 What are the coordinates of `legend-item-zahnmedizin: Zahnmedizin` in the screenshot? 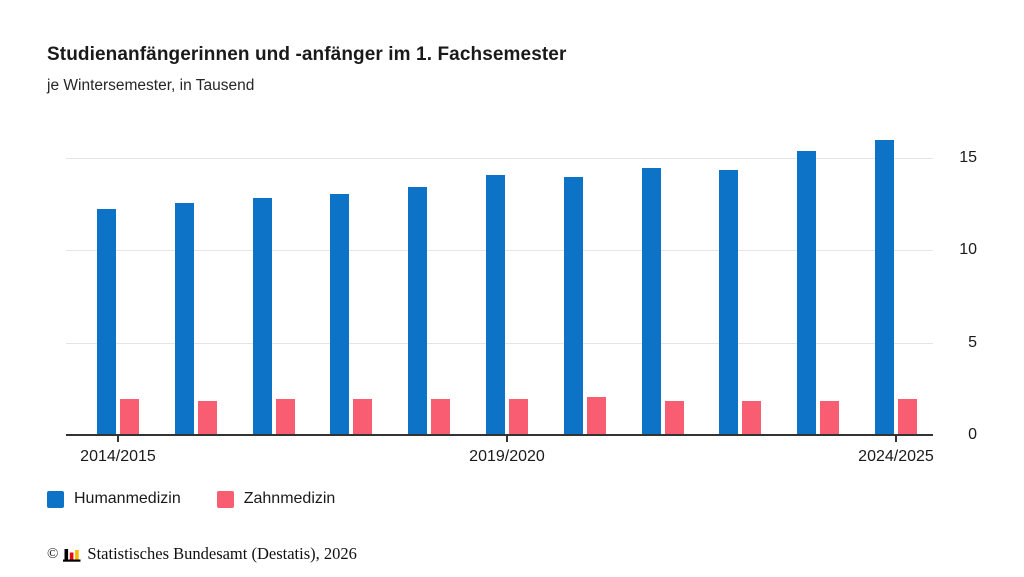 It's located at (276, 499).